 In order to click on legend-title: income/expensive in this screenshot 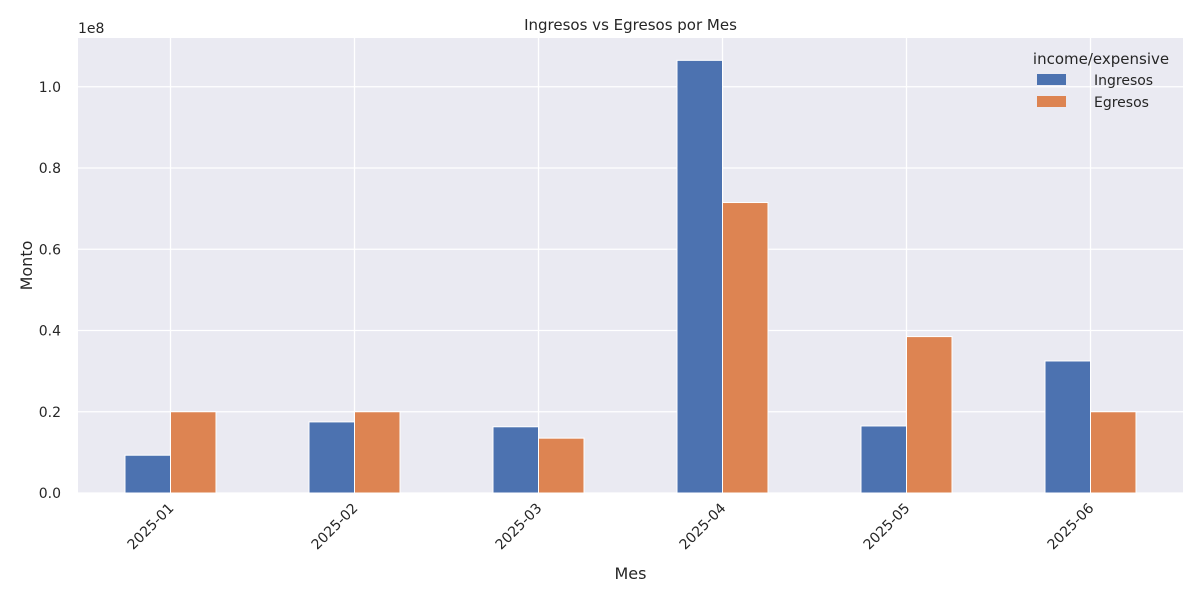, I will do `click(1101, 59)`.